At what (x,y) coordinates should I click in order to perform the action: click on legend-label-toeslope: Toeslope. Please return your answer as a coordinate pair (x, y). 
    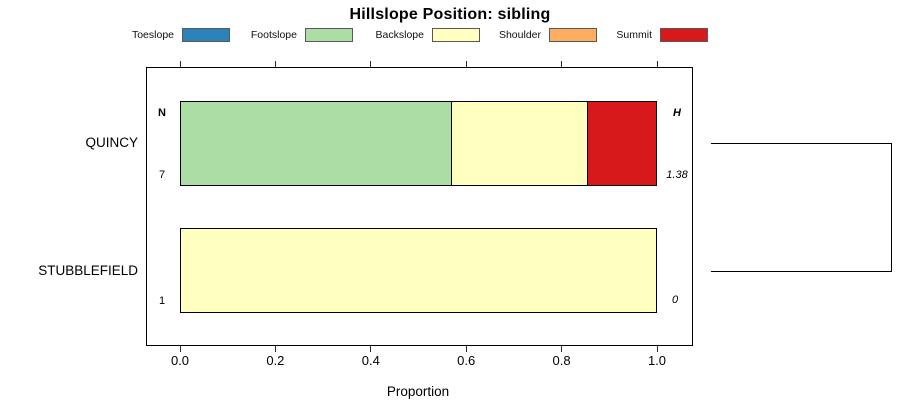
    Looking at the image, I should click on (152, 34).